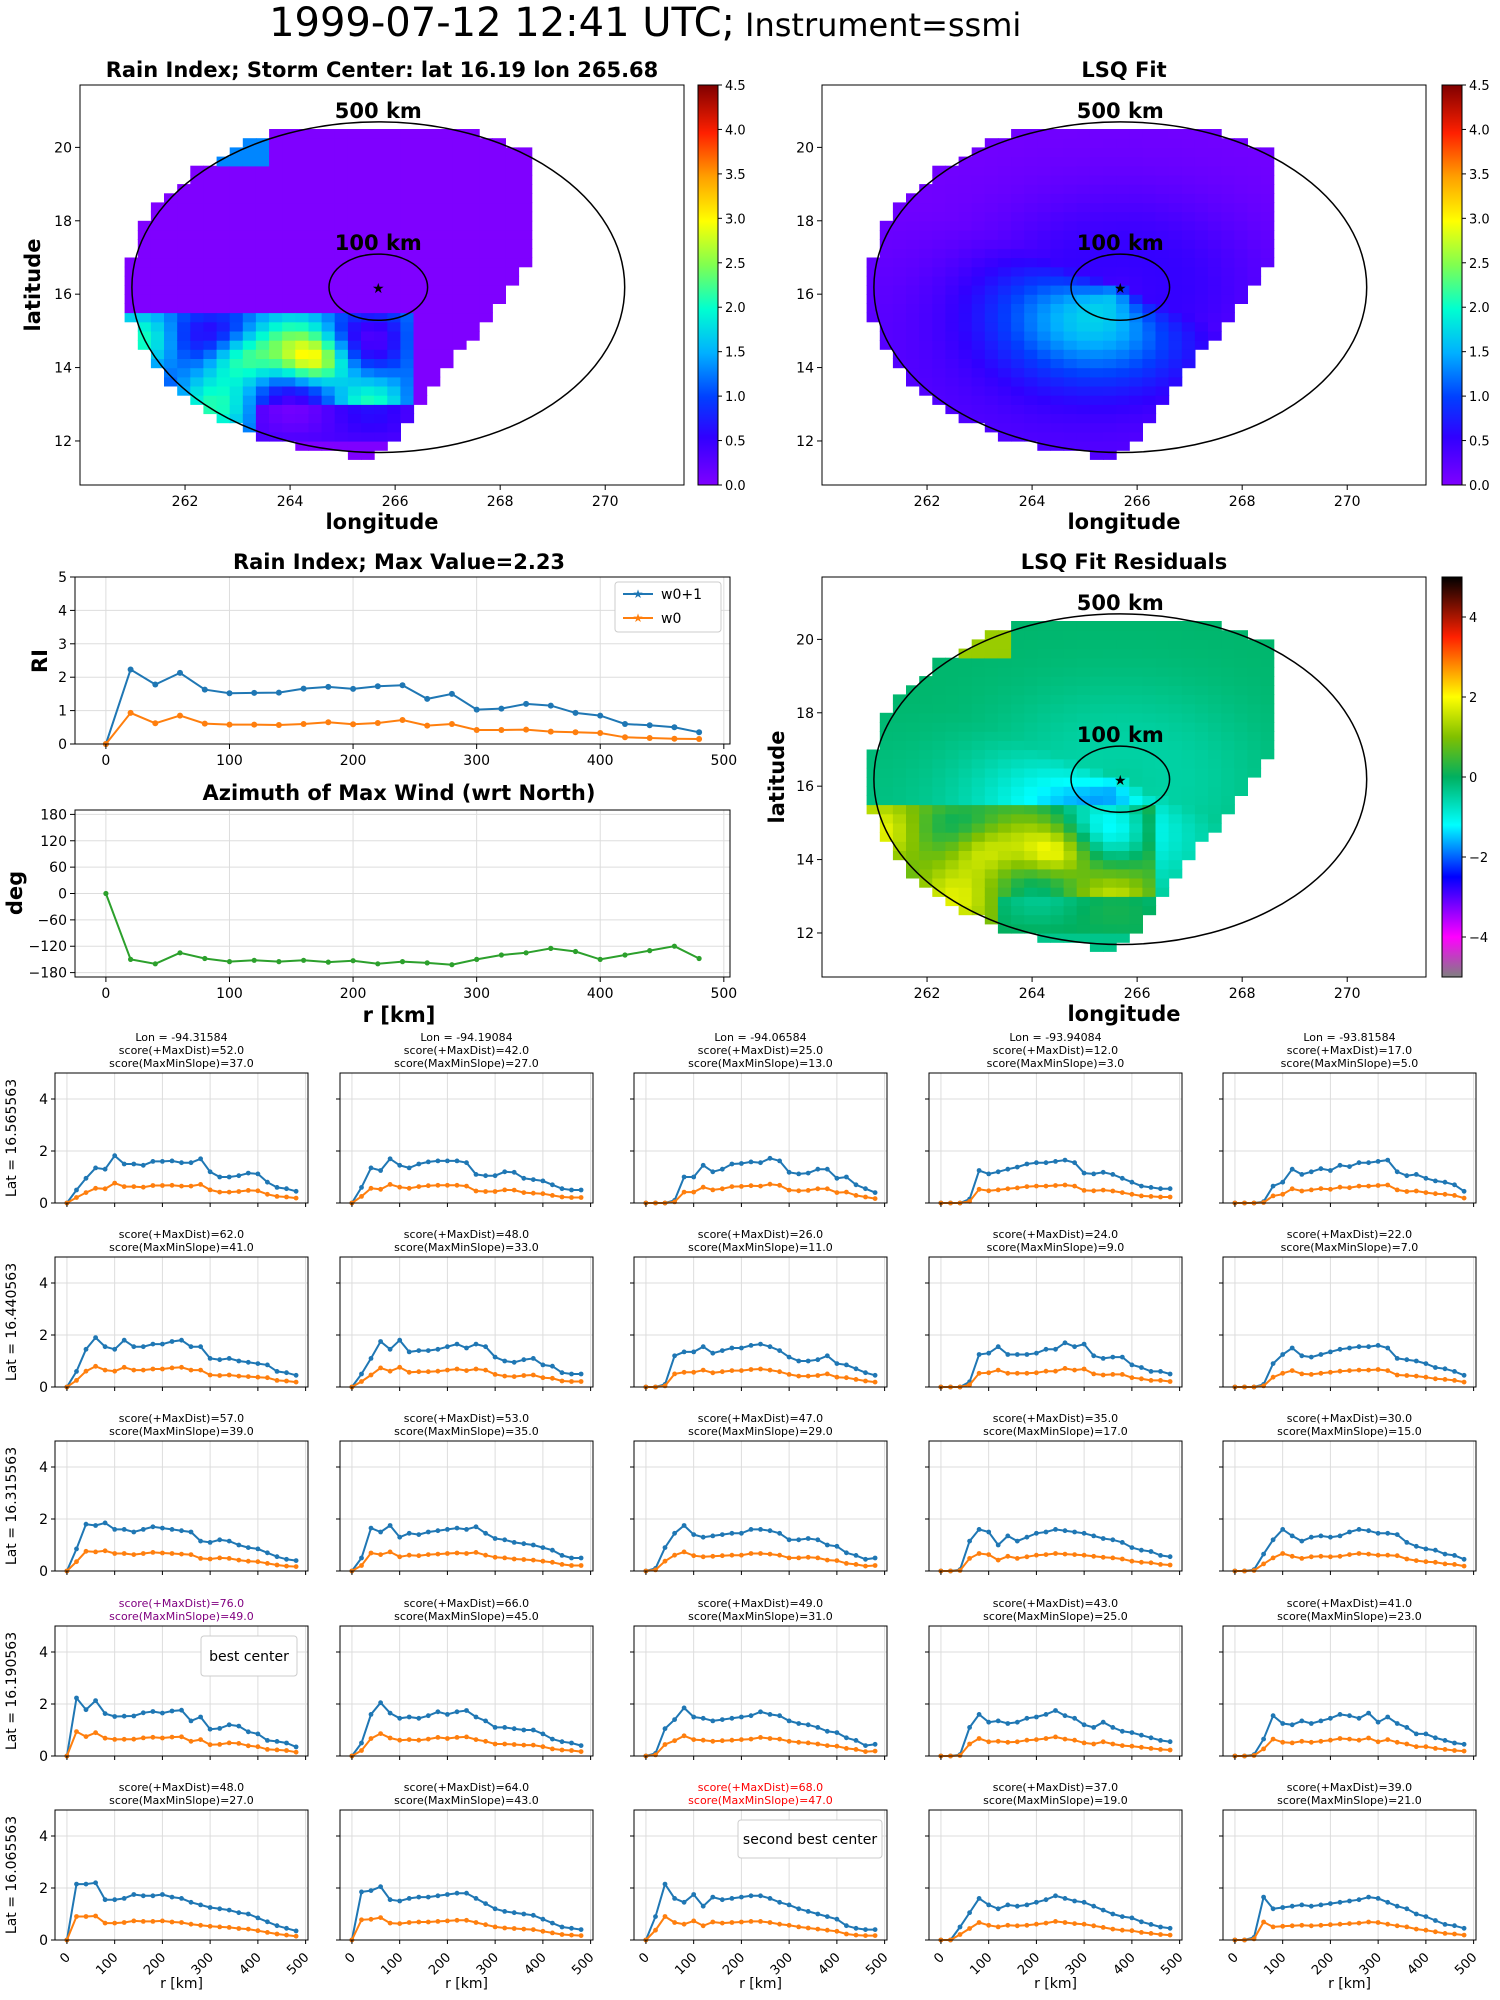  Describe the element at coordinates (298, 1964) in the screenshot. I see `grid-xtick-label: 500` at that location.